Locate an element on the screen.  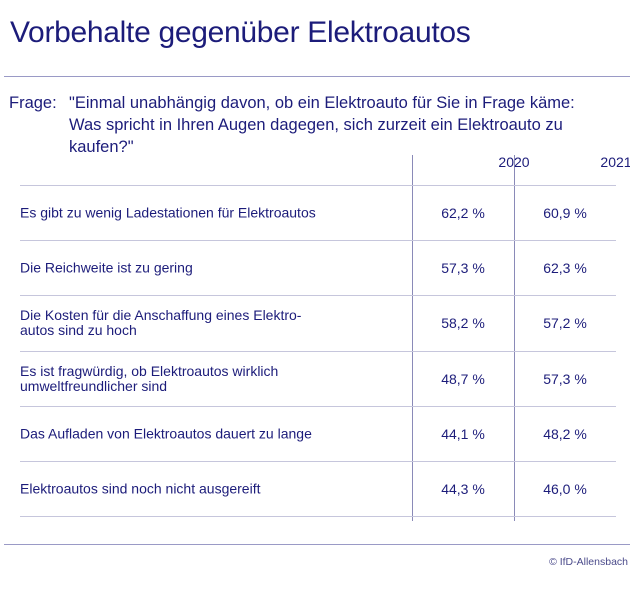
table-row: Die Reichweite ist zu gering 57,3 % 62,3 % is located at coordinates (325, 267).